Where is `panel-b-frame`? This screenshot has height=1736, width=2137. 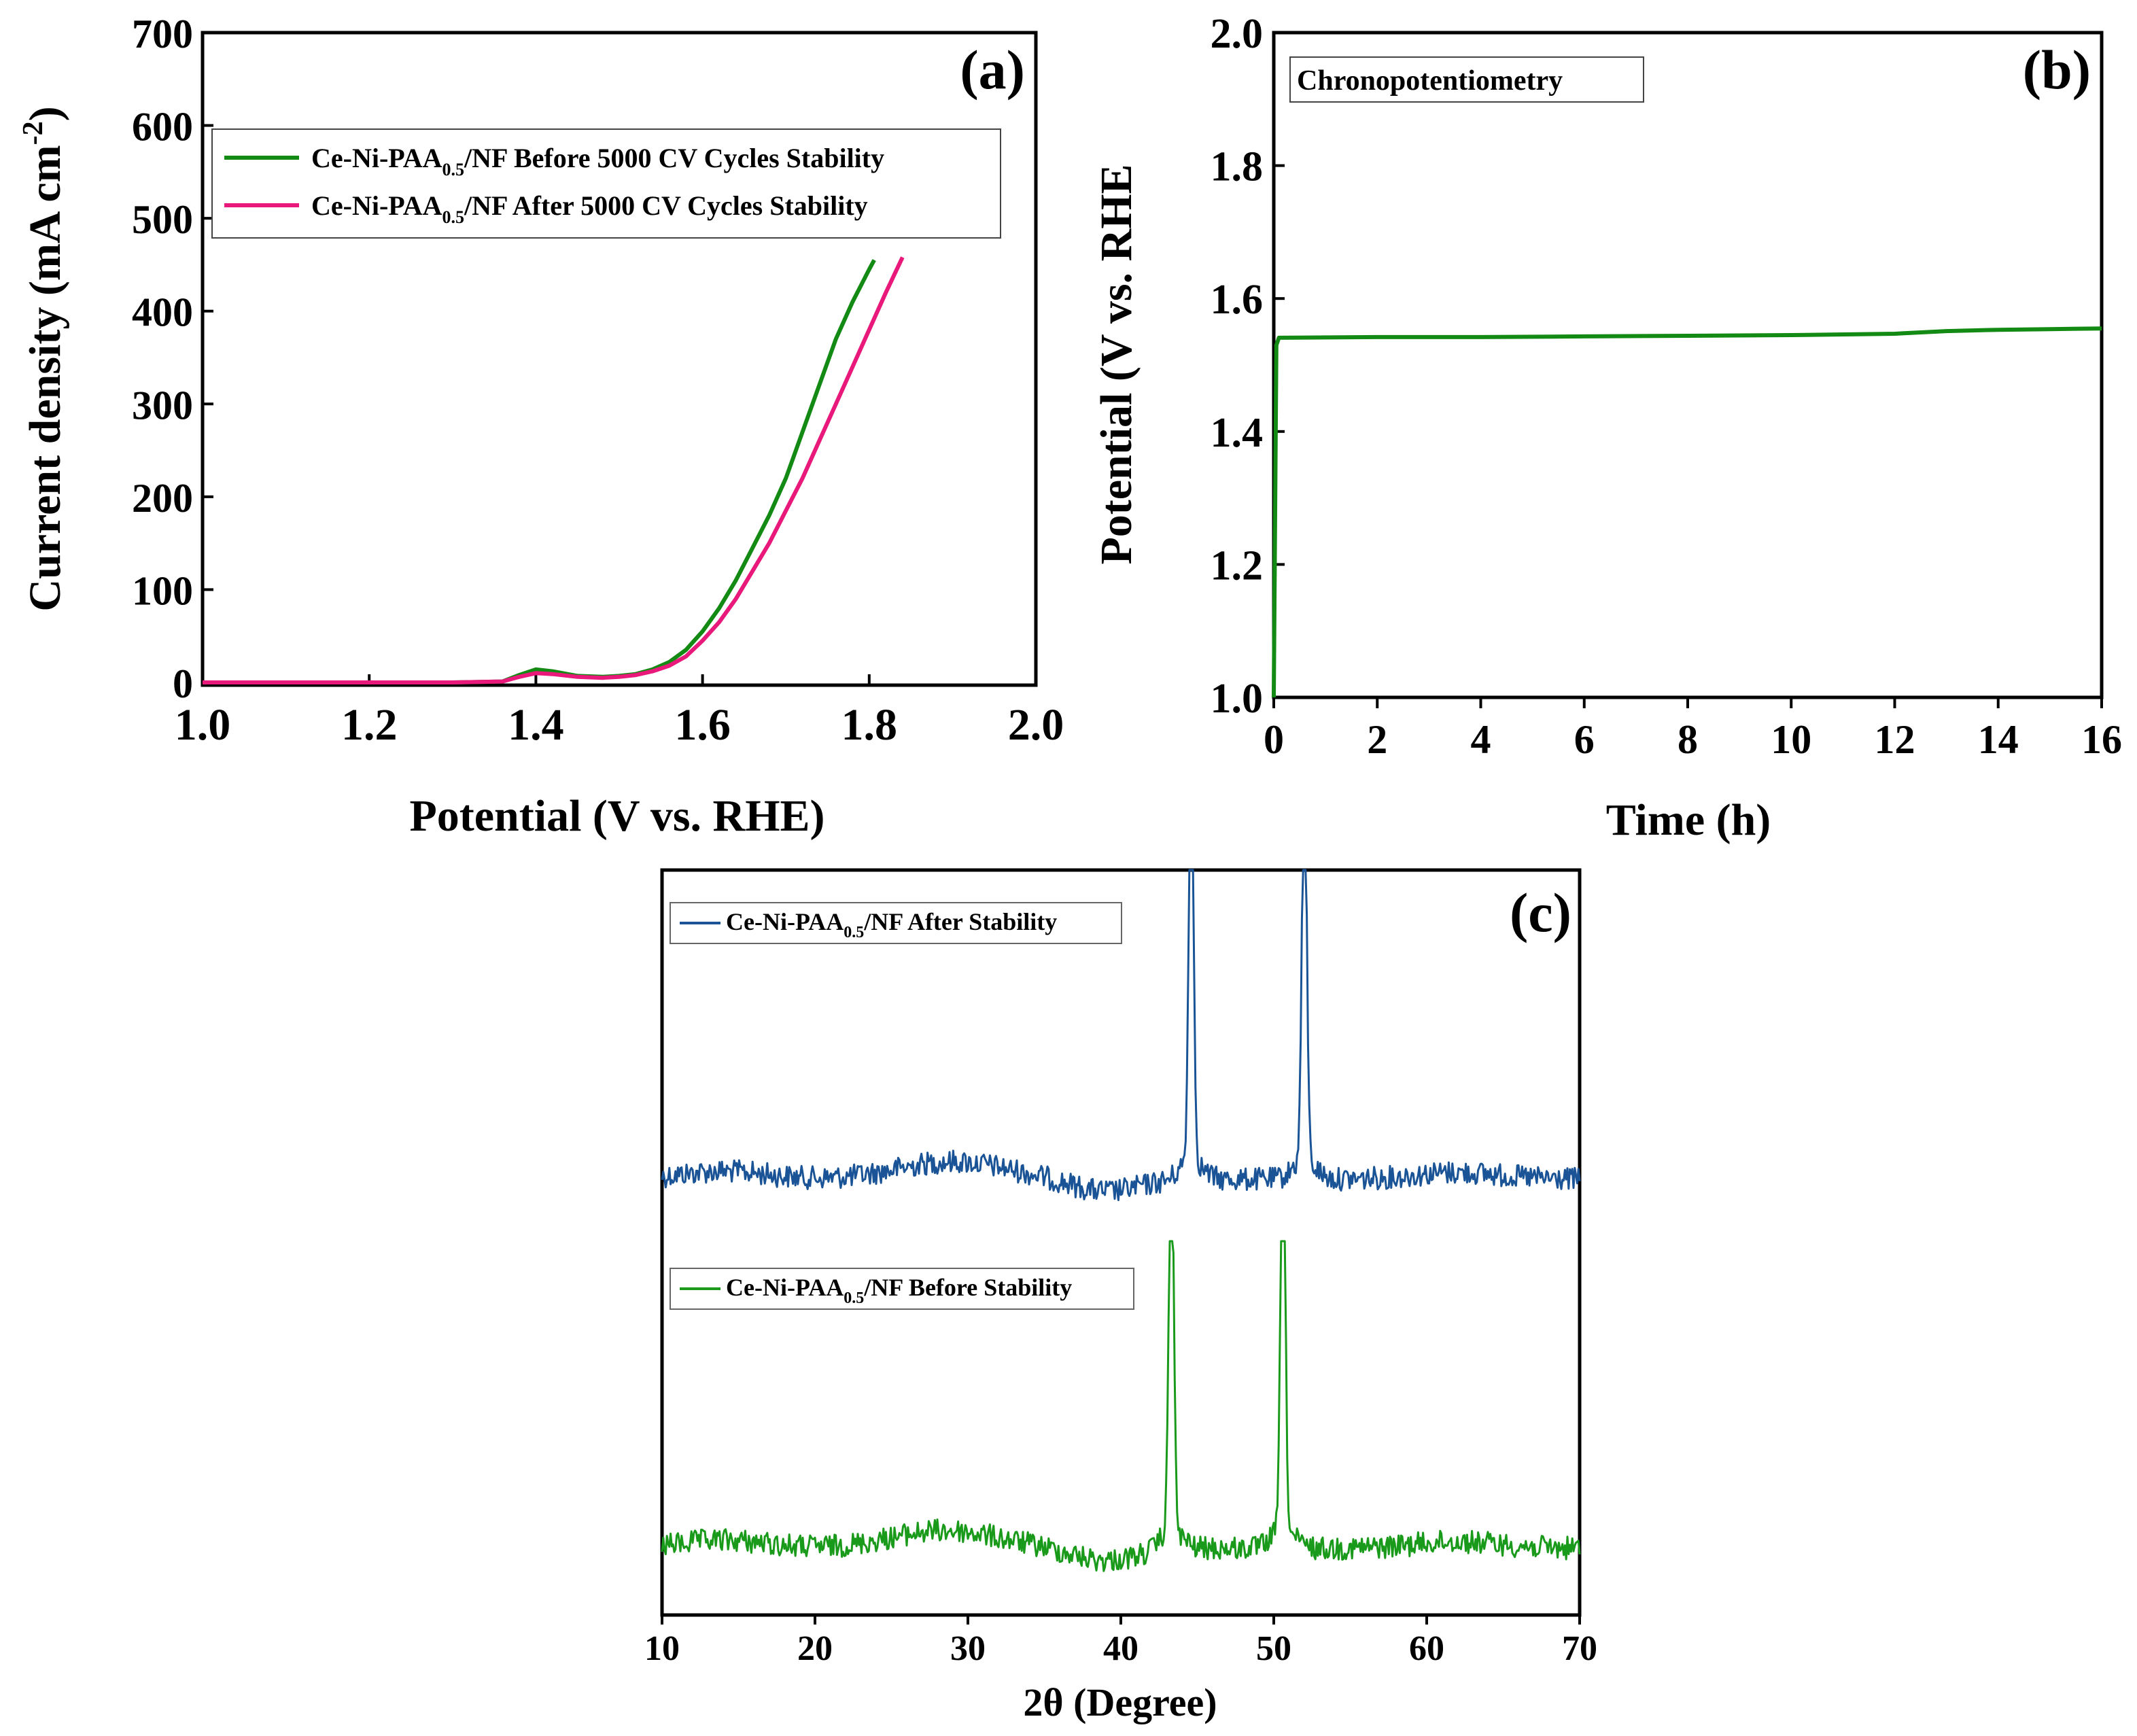
panel-b-frame is located at coordinates (1688, 365).